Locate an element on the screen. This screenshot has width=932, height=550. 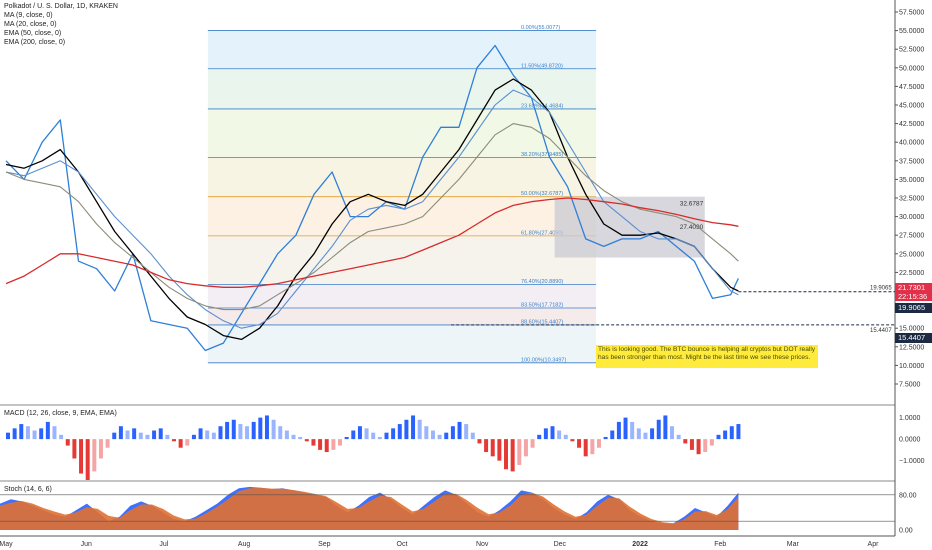
y-tick-label: 10.0000 is located at coordinates (911, 366).